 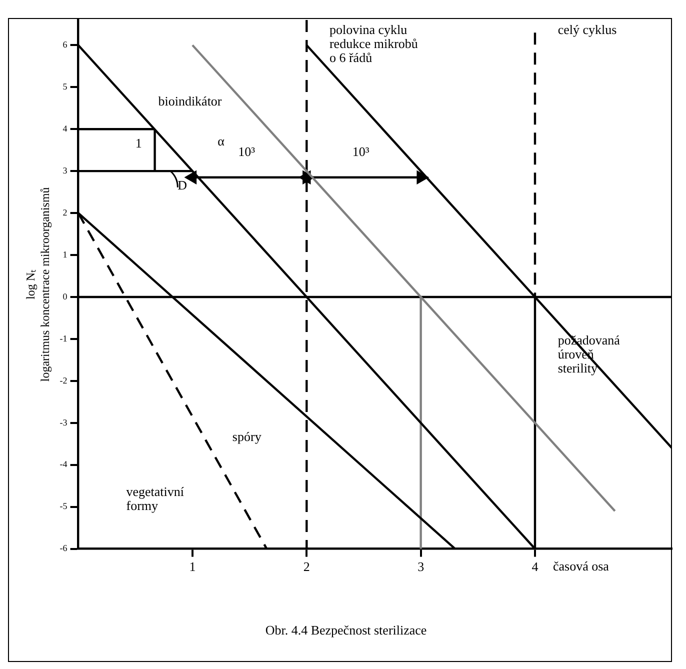 What do you see at coordinates (535, 566) in the screenshot?
I see `x-tick-label: 4` at bounding box center [535, 566].